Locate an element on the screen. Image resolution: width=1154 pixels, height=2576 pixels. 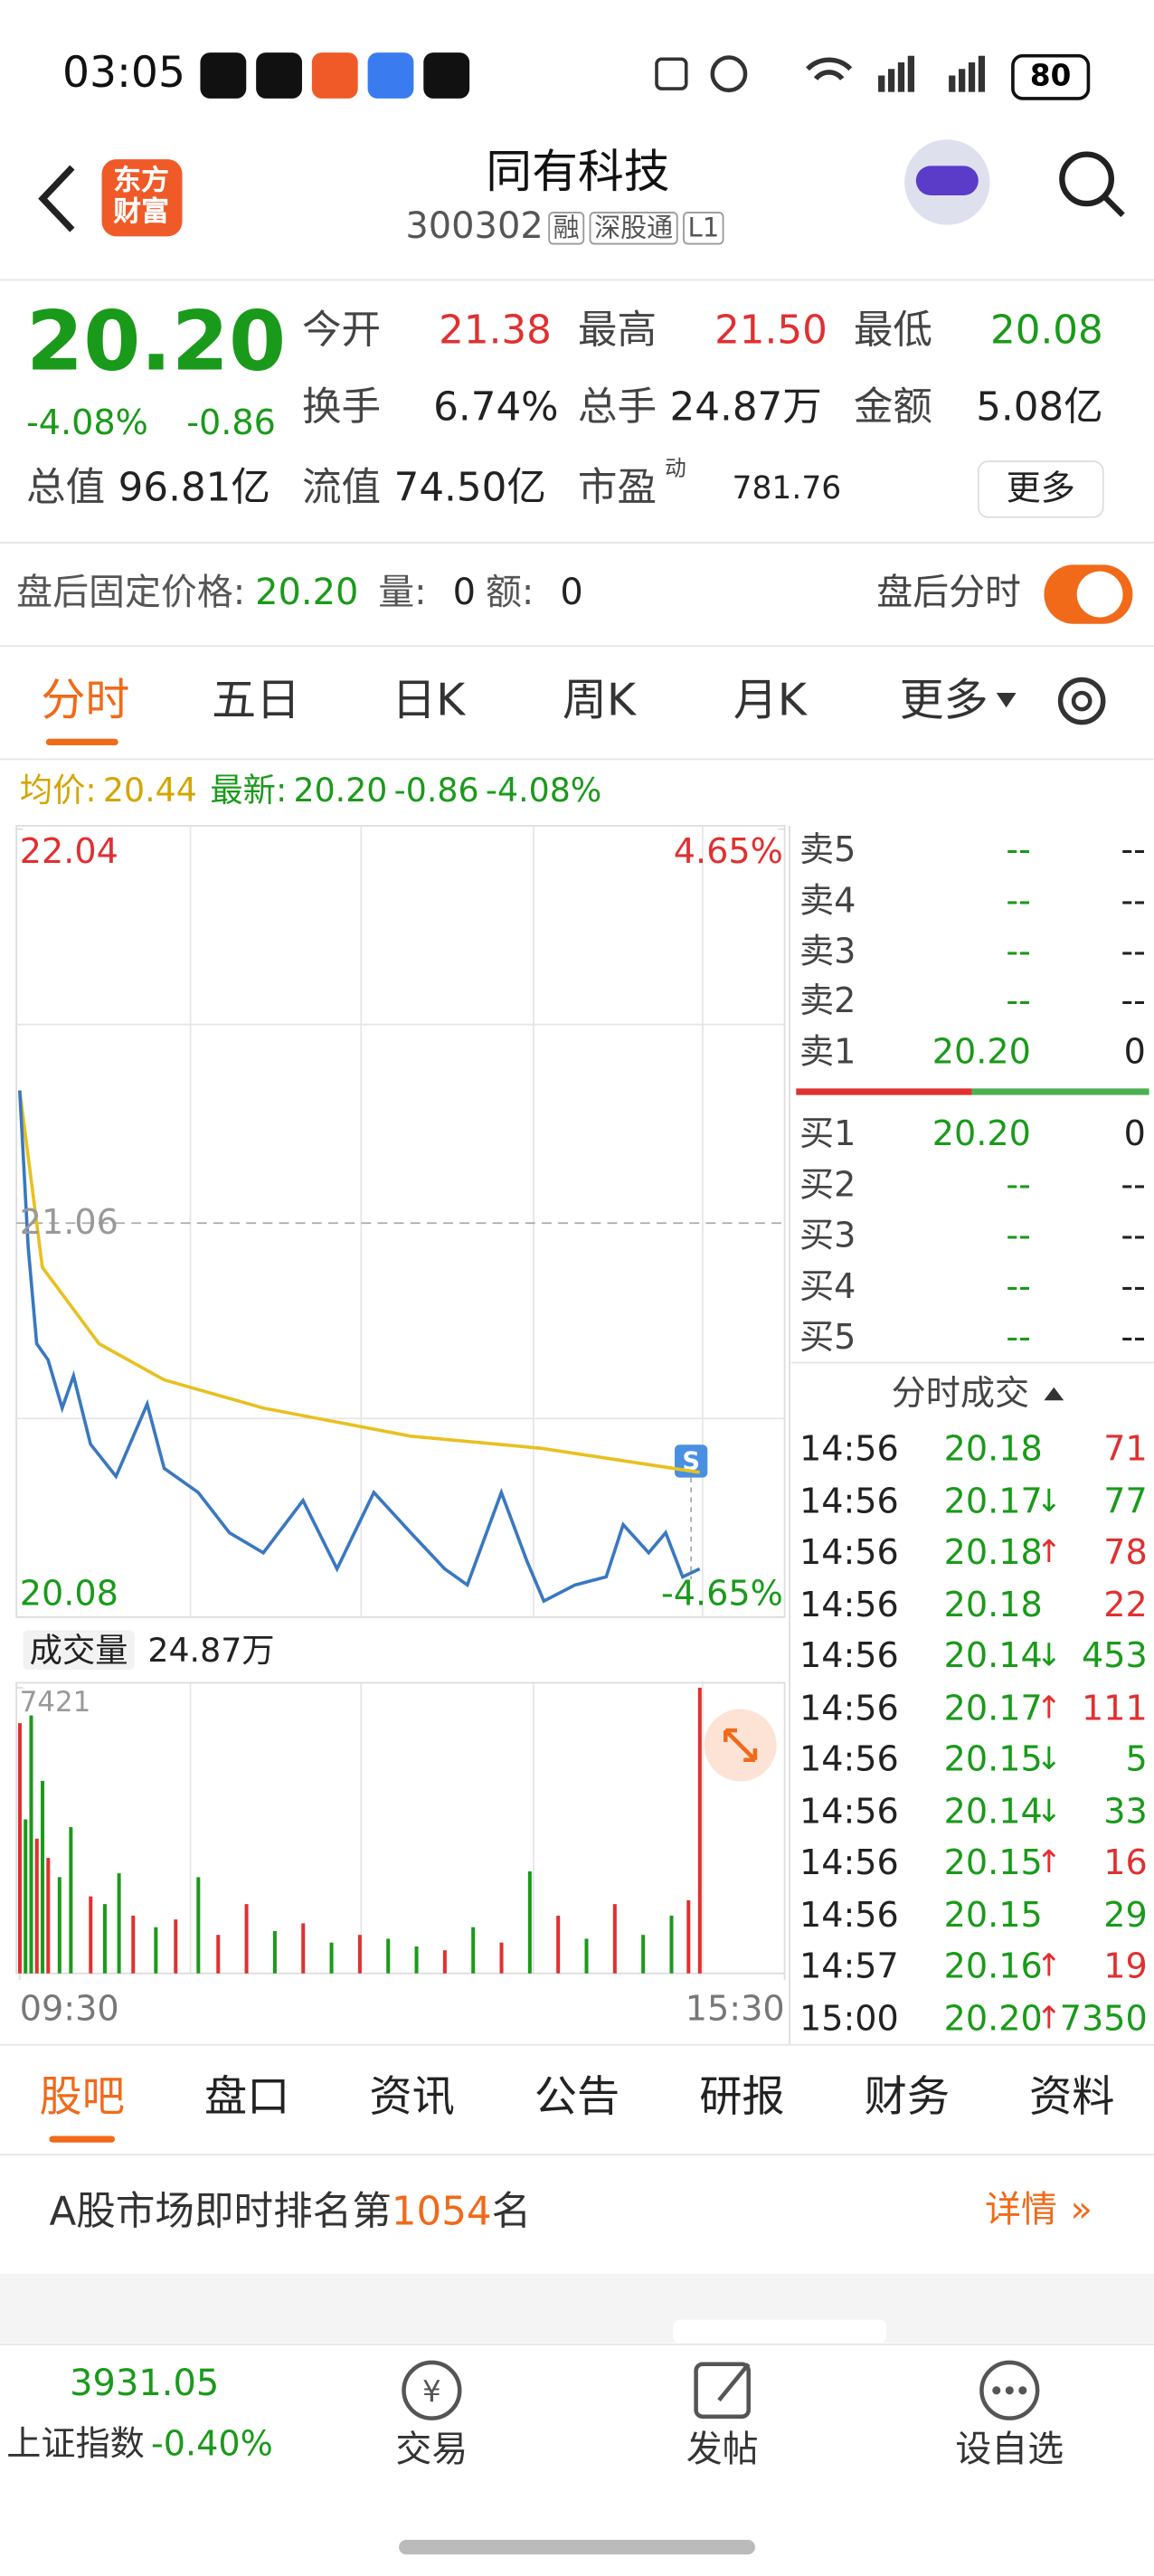
battery: 80 is located at coordinates (1051, 76).